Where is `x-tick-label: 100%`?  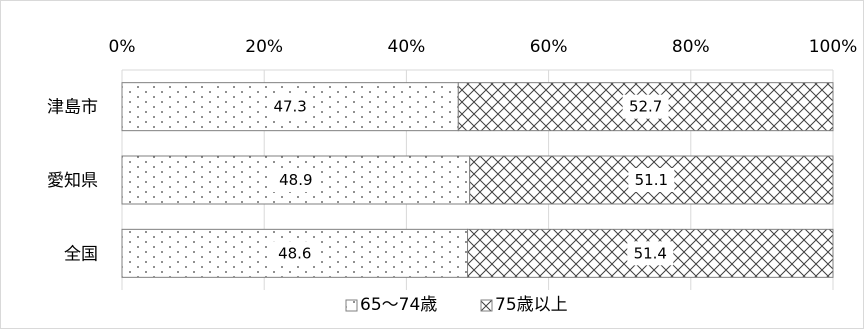
x-tick-label: 100% is located at coordinates (833, 47).